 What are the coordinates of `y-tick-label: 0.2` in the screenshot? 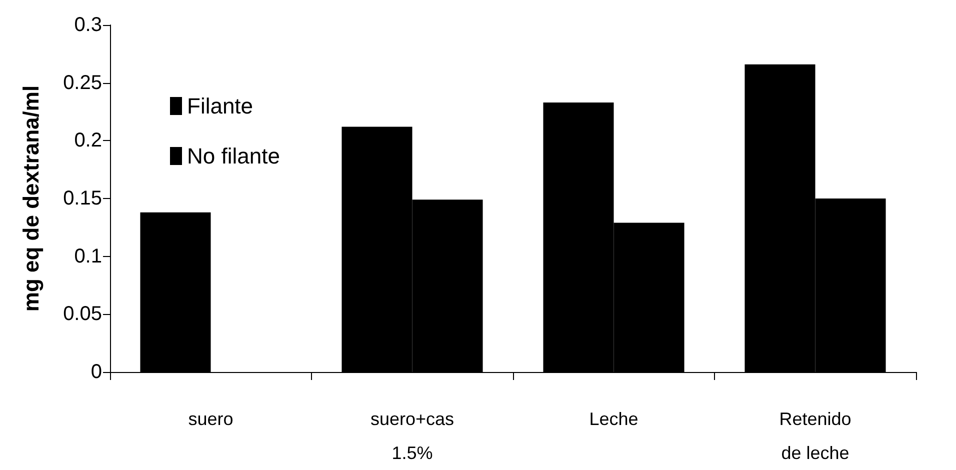 It's located at (88, 141).